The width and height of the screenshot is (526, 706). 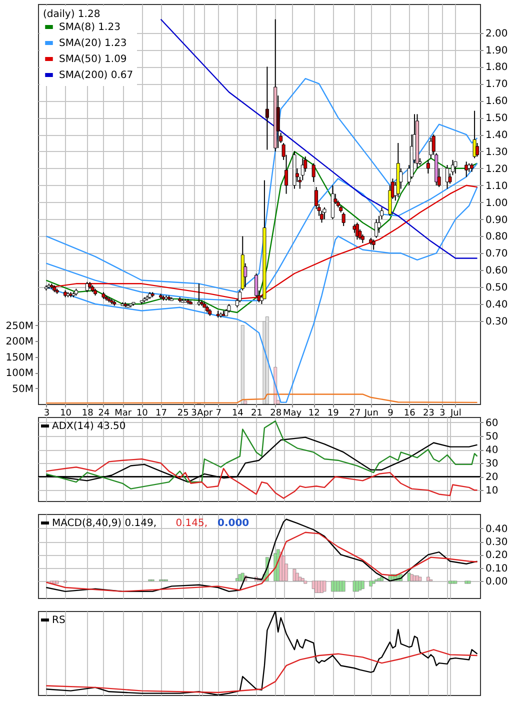 I want to click on y-tick-label: 10, so click(x=492, y=491).